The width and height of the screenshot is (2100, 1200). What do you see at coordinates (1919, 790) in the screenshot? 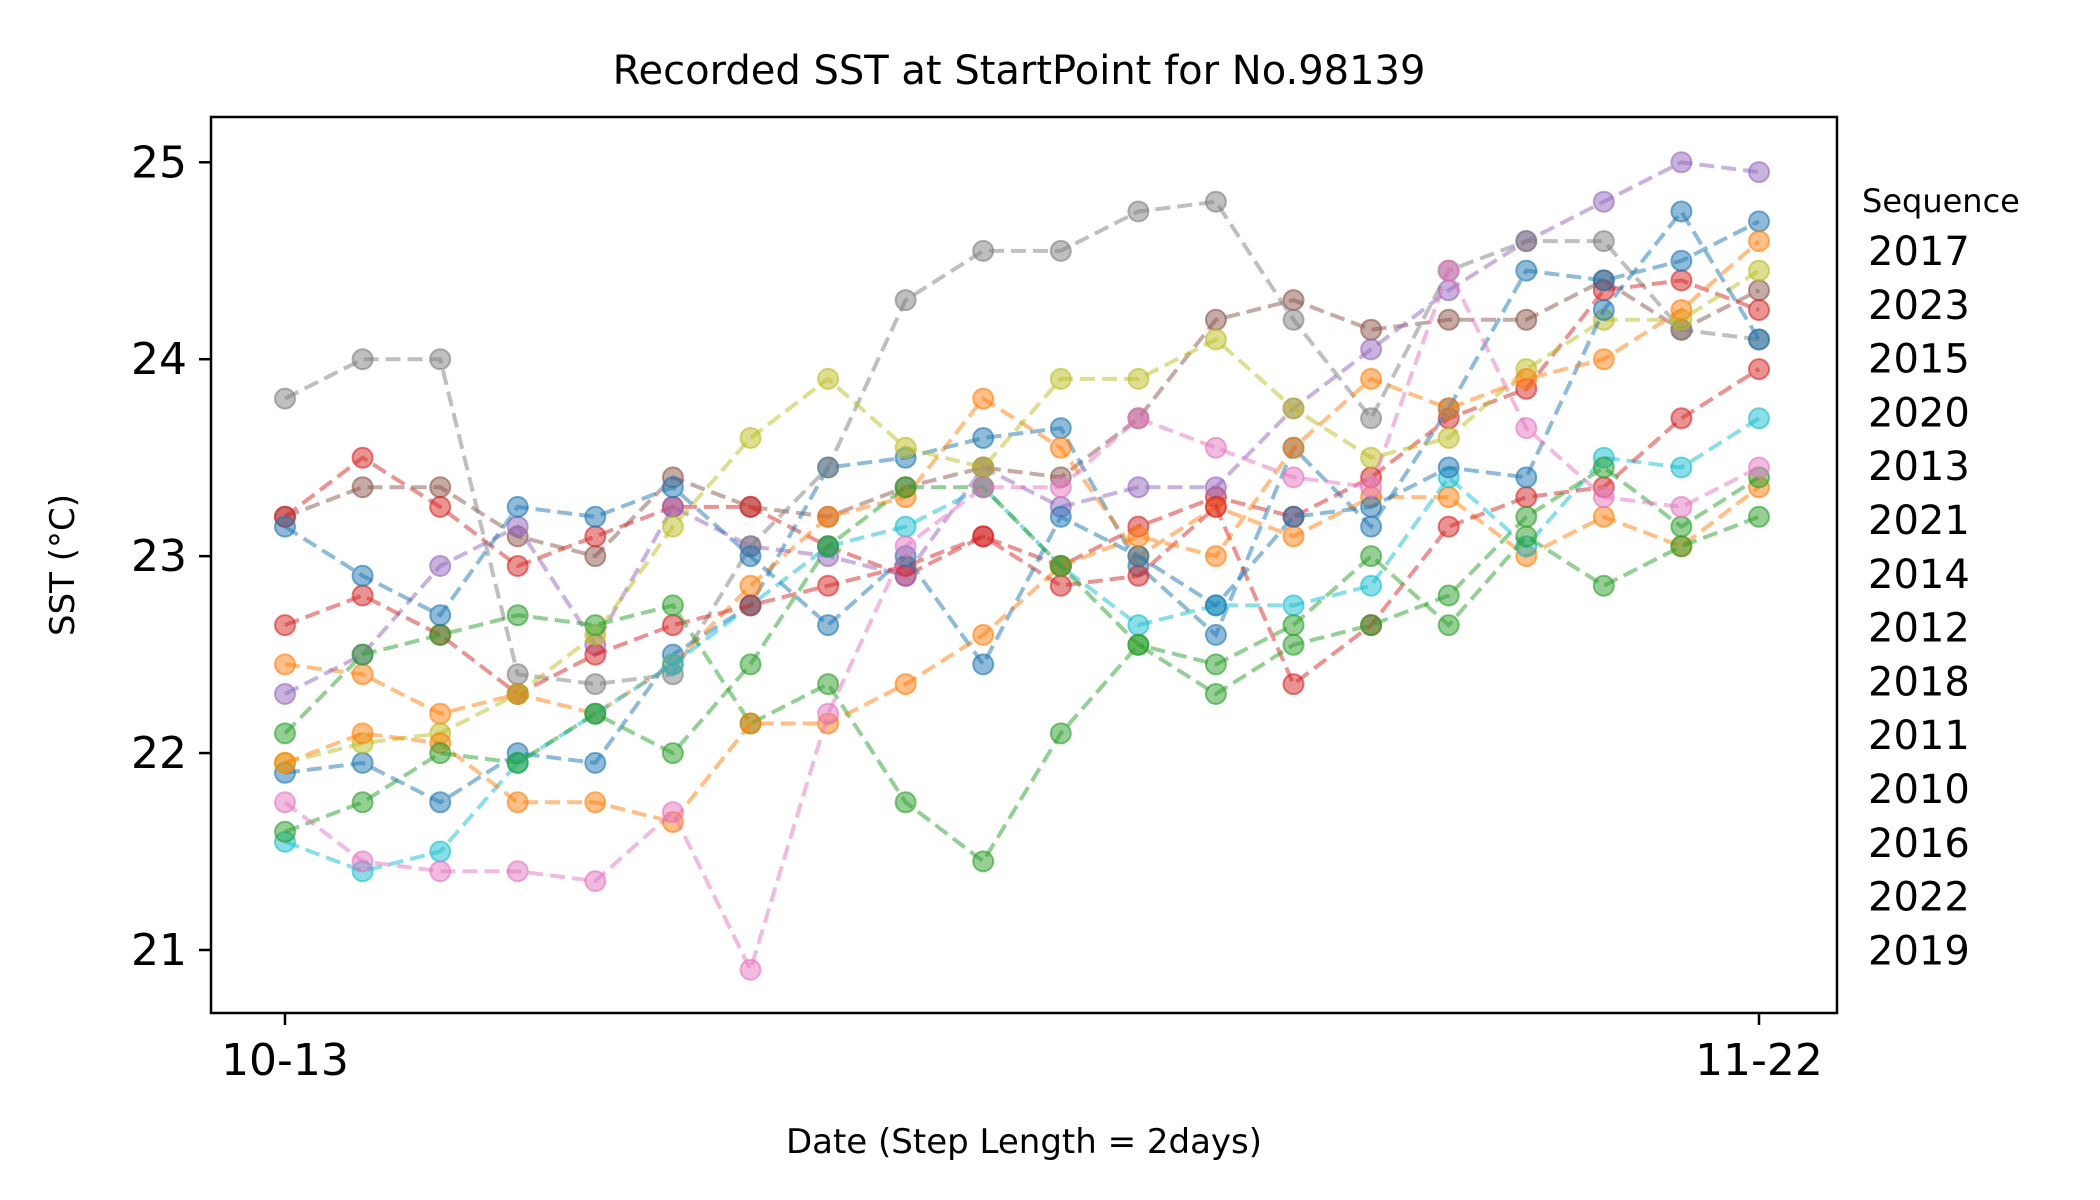
I see `legend-entry: 2010` at bounding box center [1919, 790].